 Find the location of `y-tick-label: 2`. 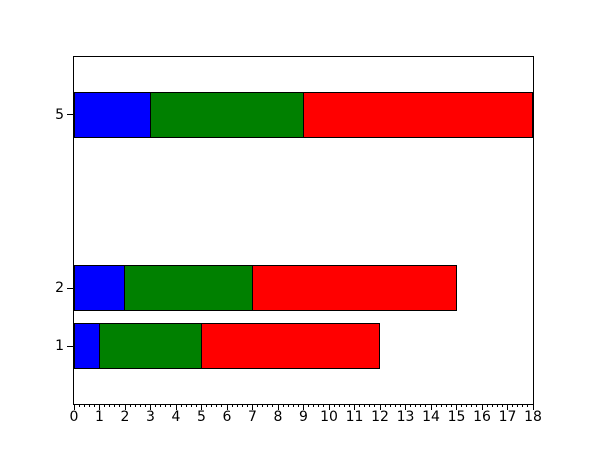

y-tick-label: 2 is located at coordinates (59, 288).